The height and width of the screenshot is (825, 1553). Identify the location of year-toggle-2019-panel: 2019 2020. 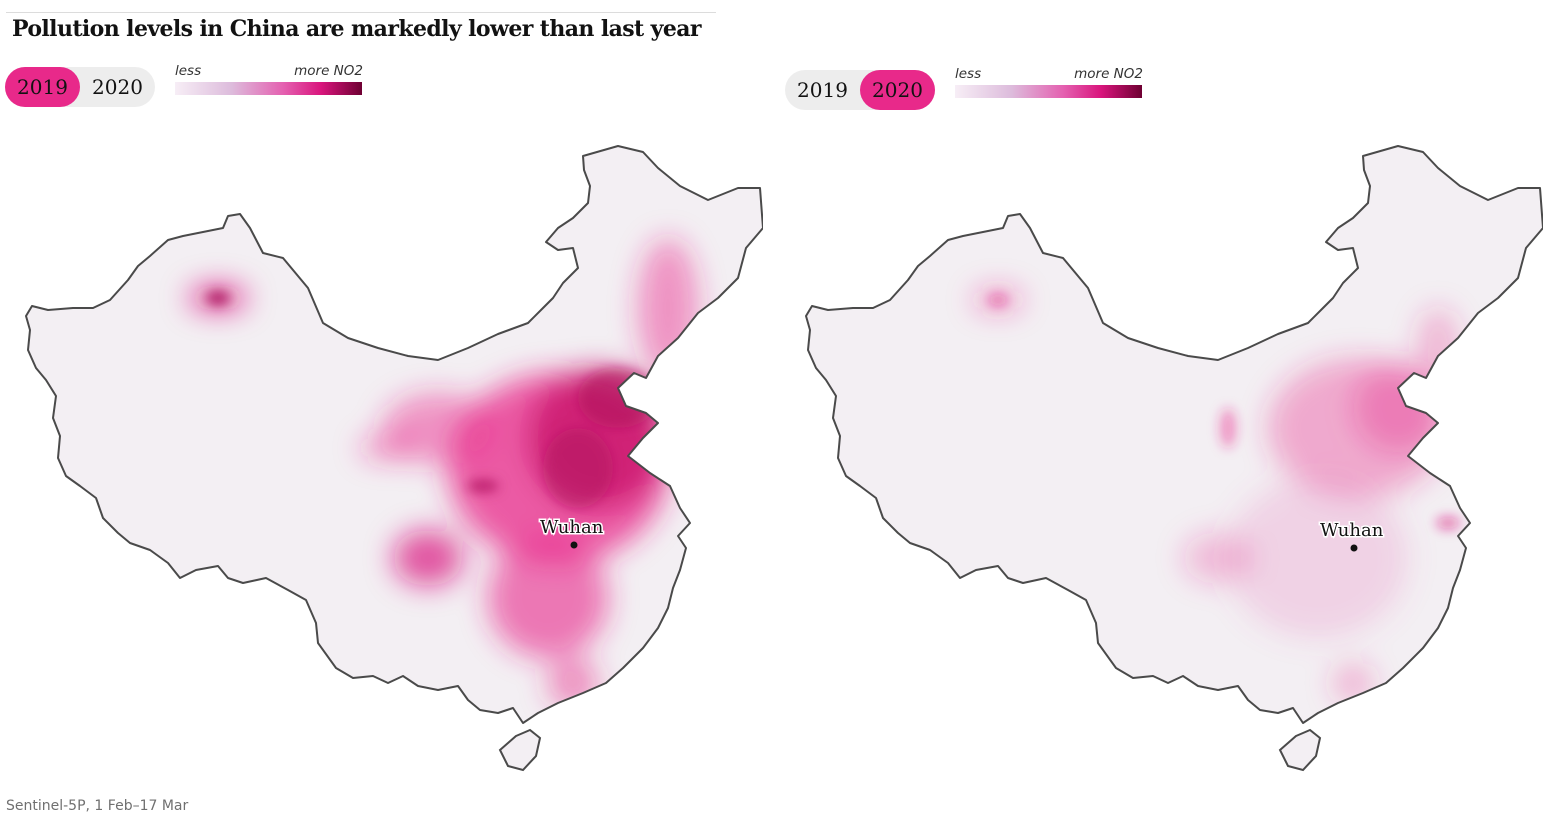
(80, 87).